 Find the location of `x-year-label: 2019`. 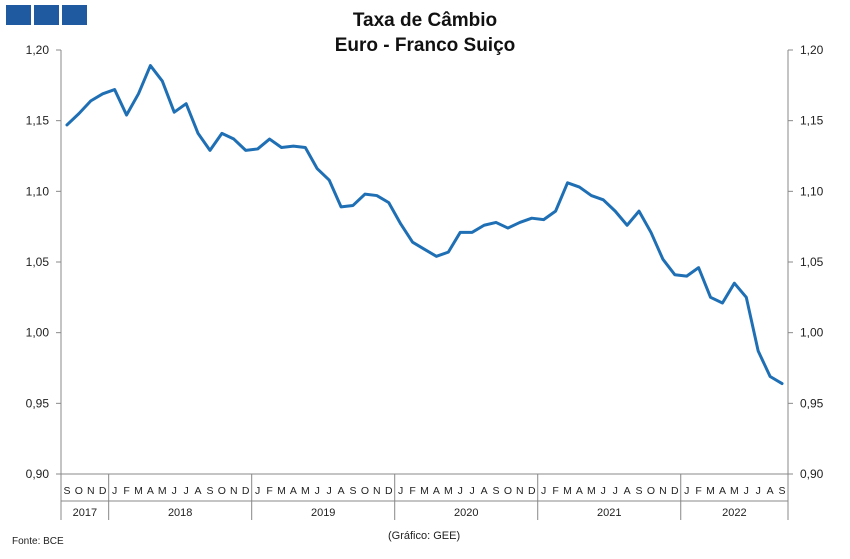

x-year-label: 2019 is located at coordinates (323, 513).